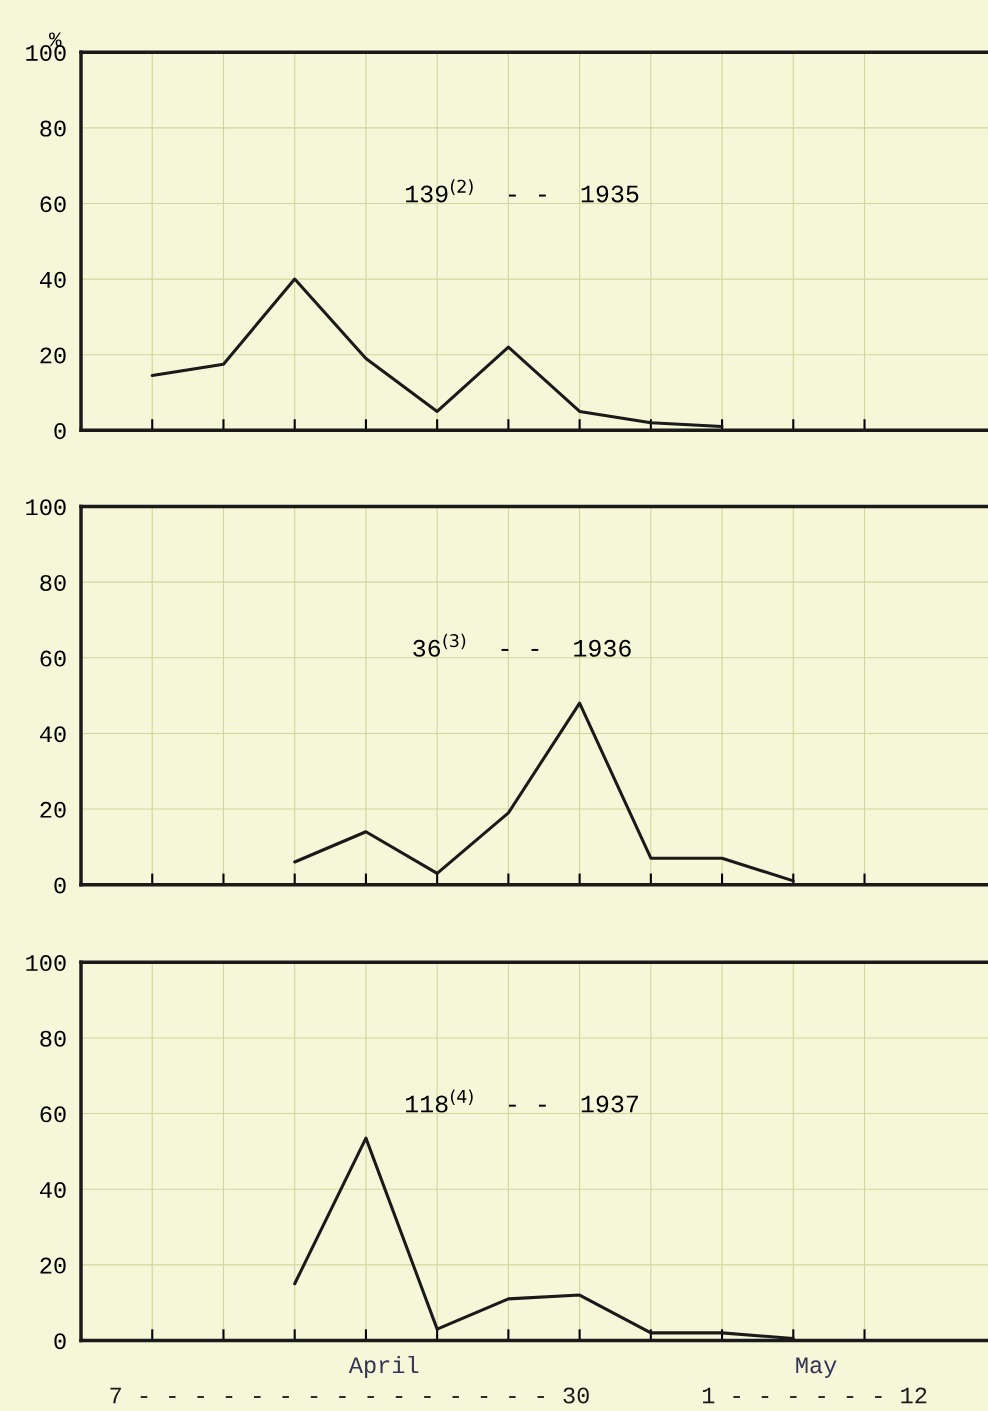 Image resolution: width=988 pixels, height=1411 pixels. What do you see at coordinates (521, 1101) in the screenshot?
I see `chart-title: 118$^{(4)}$ - - 1937` at bounding box center [521, 1101].